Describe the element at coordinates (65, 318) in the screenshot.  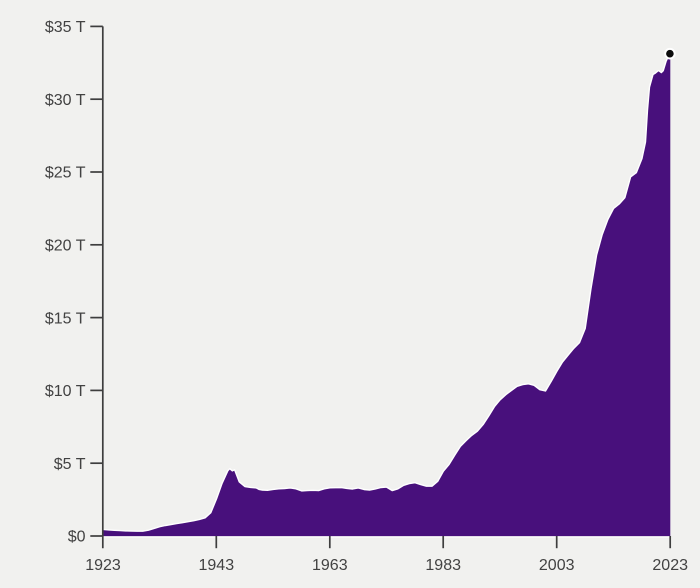
I see `svg-text: $15 T` at that location.